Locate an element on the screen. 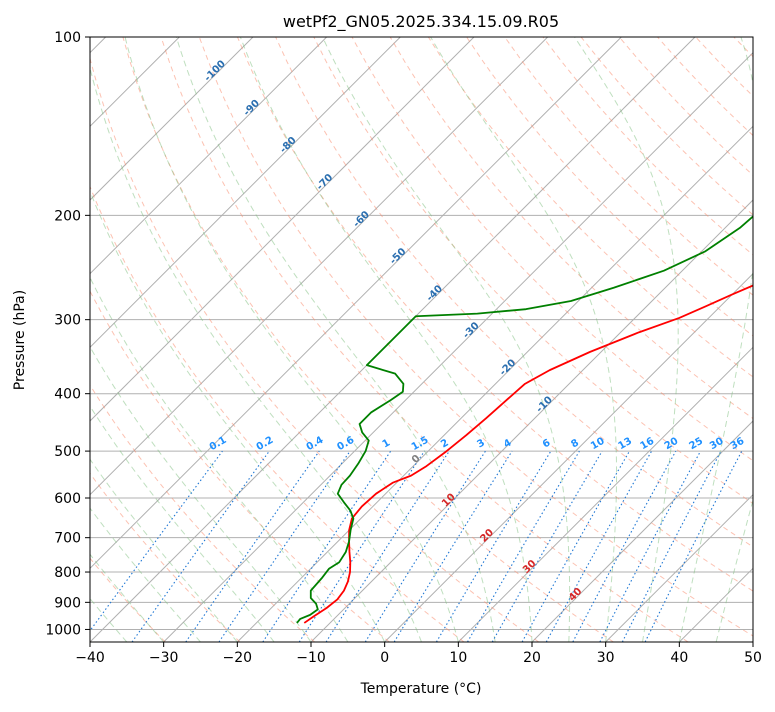 This screenshot has width=775, height=712. x-tick-label: 50 is located at coordinates (753, 658).